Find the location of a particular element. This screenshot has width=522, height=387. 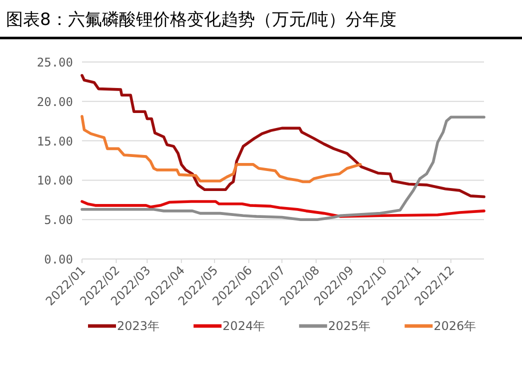

y-tick-label: 0.00 is located at coordinates (58, 259).